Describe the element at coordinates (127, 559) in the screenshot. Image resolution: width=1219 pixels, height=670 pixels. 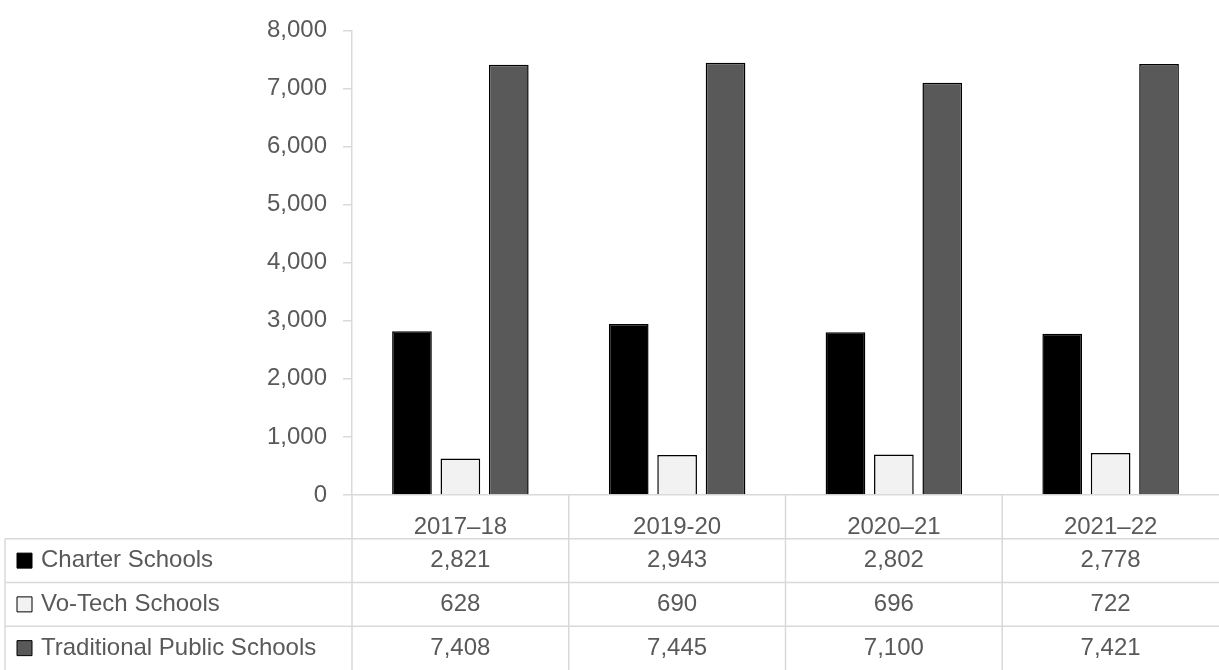
I see `legend-label: Charter Schools` at that location.